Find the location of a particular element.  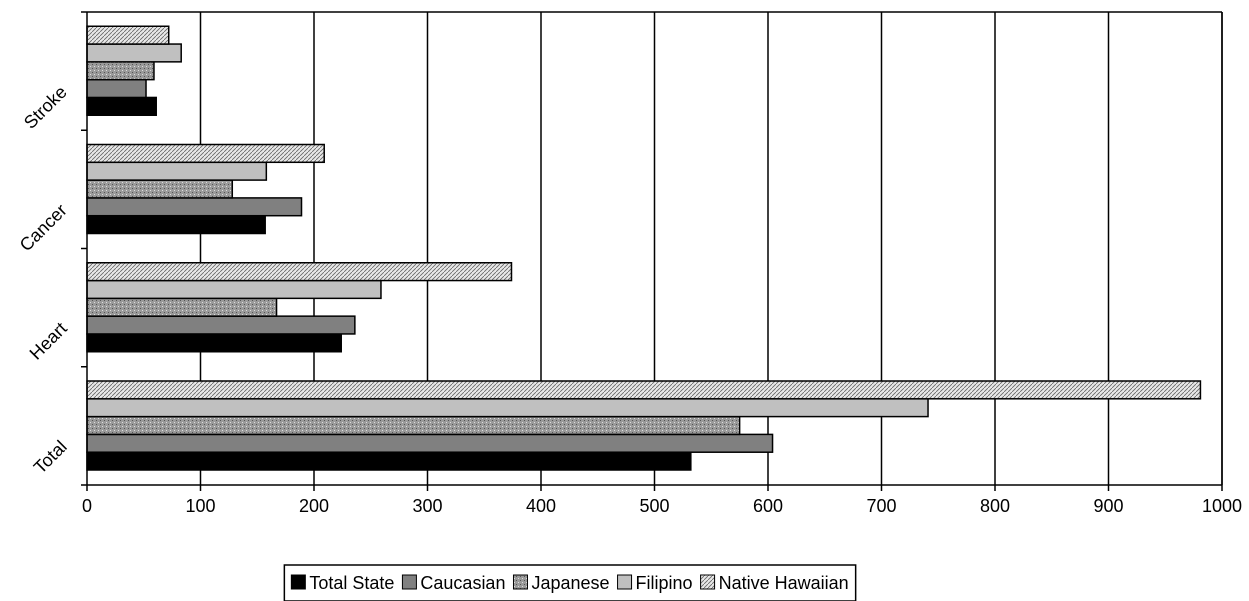

x-tick-label: 500 is located at coordinates (654, 506).